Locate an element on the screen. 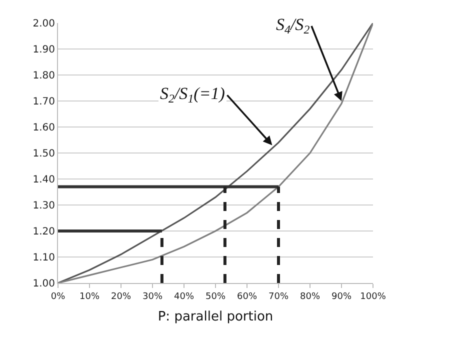  y-tick-label: 1.00 is located at coordinates (43, 284).